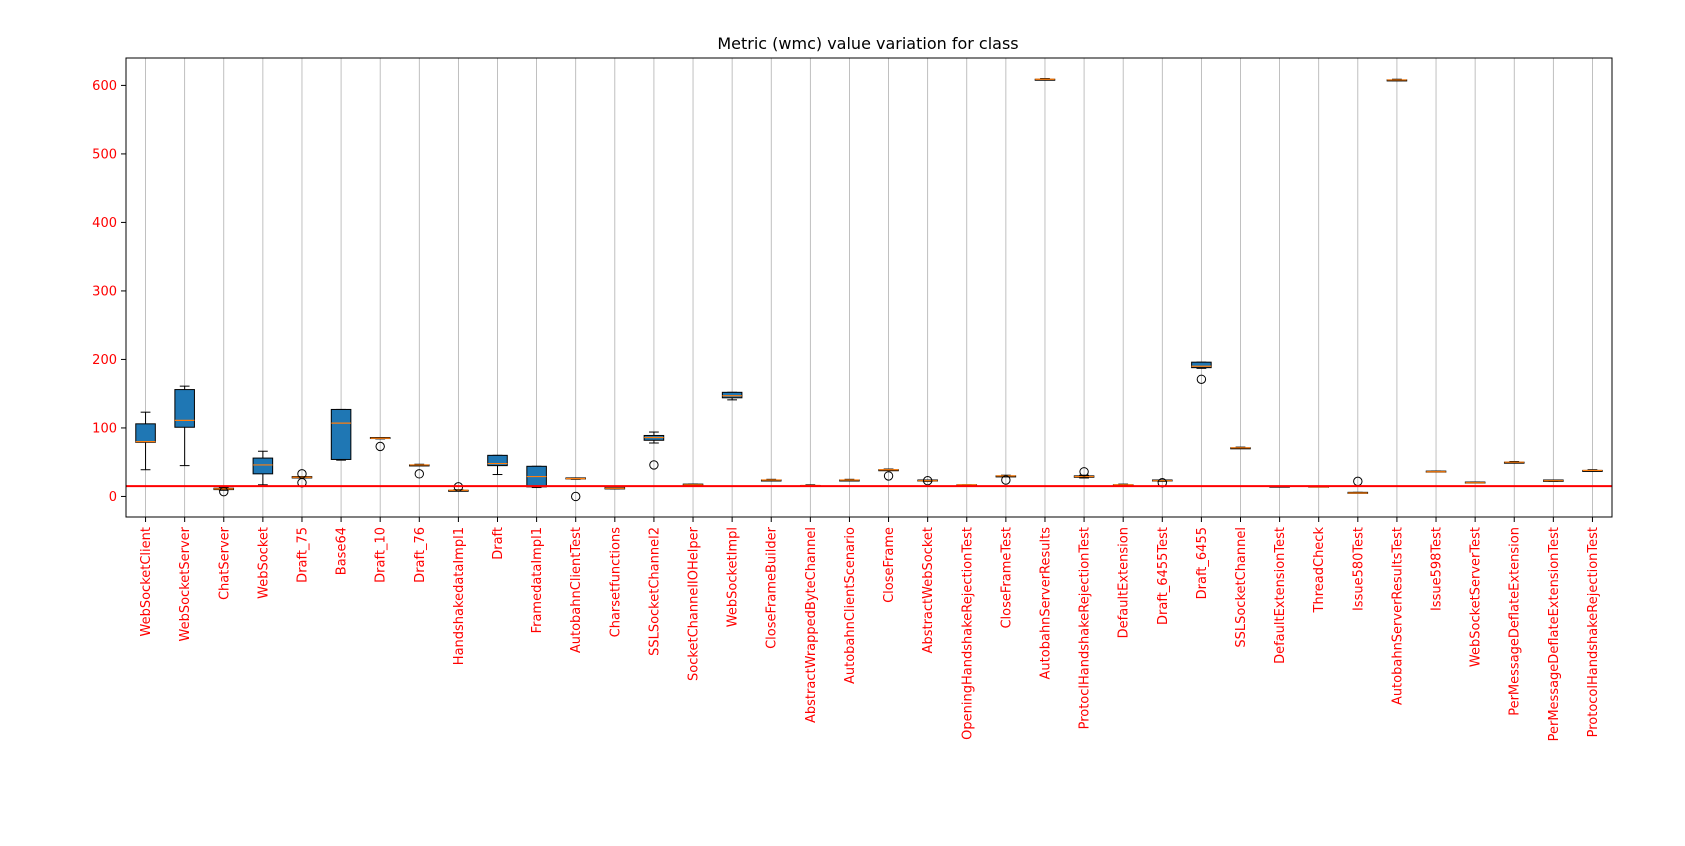 This screenshot has height=846, width=1685. What do you see at coordinates (1006, 578) in the screenshot?
I see `x-tick-label: CloseFrameTest` at bounding box center [1006, 578].